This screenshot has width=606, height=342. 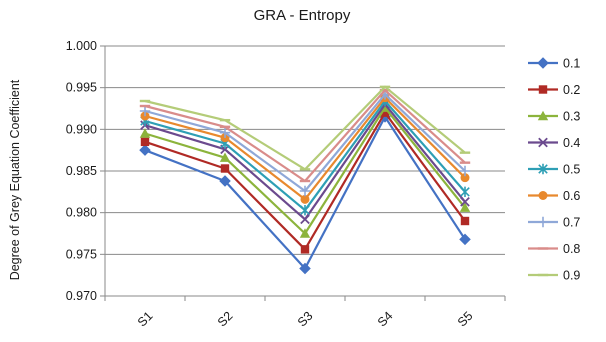 I want to click on legend-label: 0.7, so click(x=571, y=223).